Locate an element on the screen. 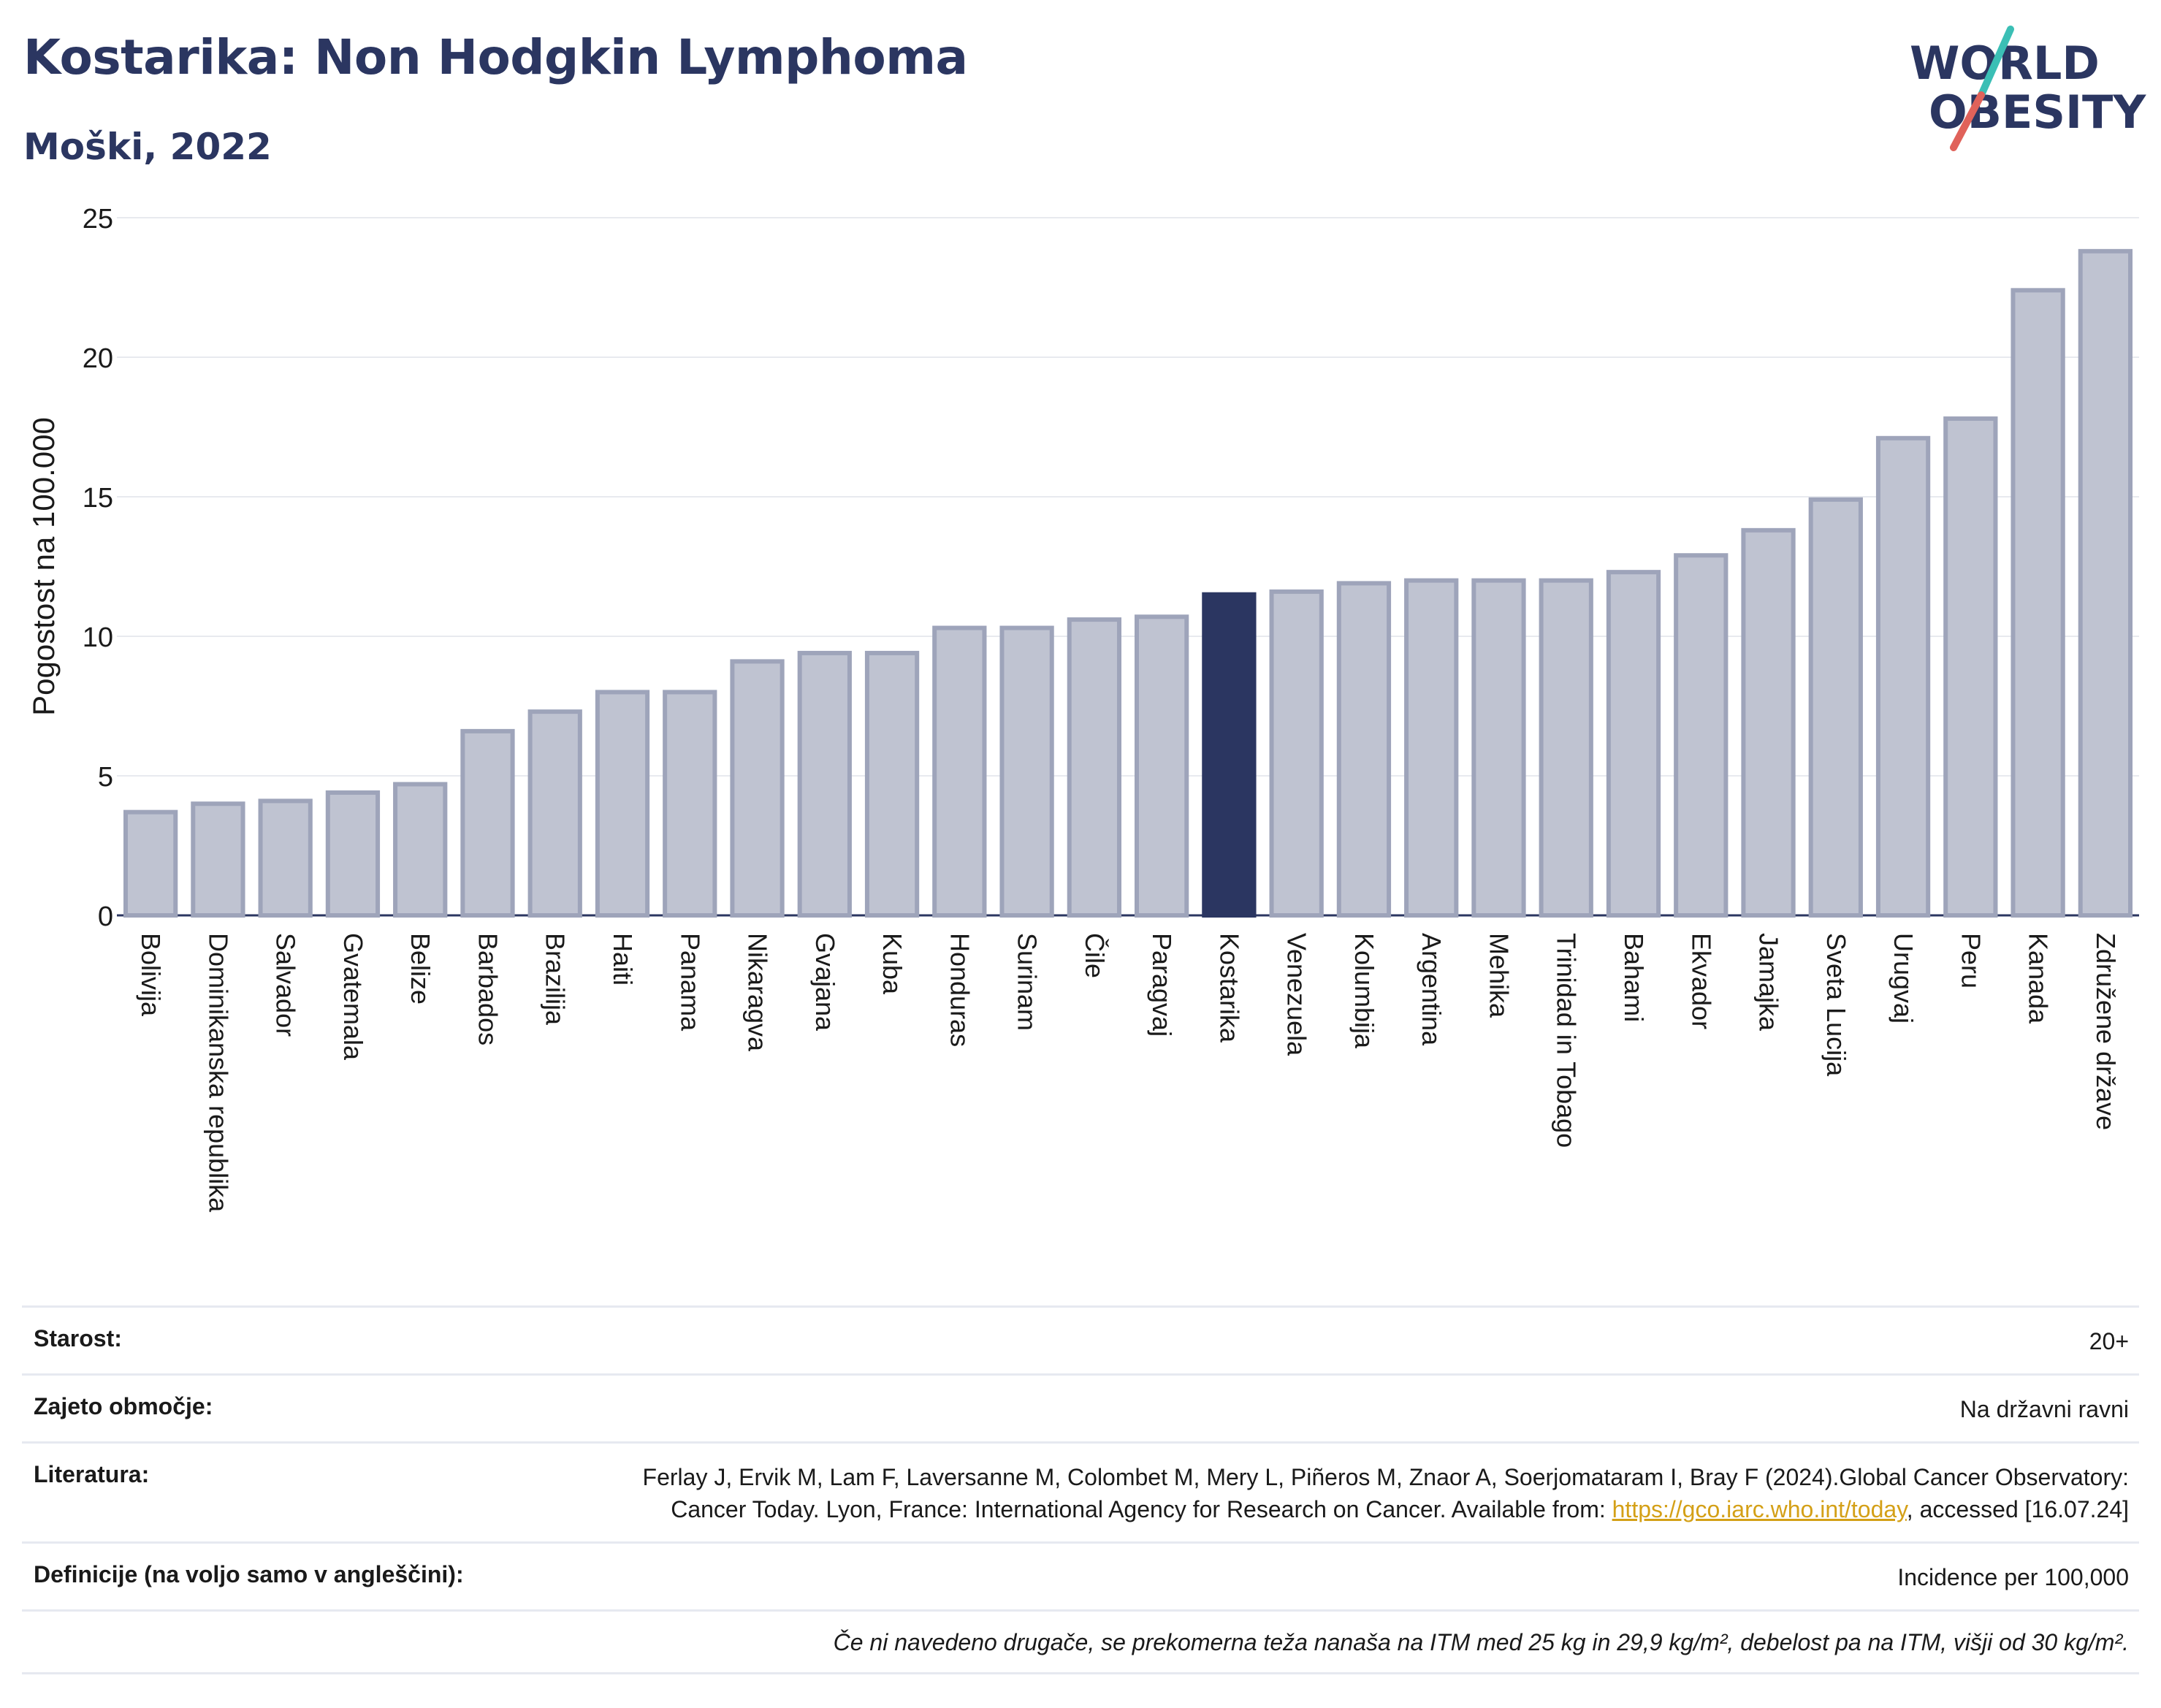  x-tick-label: Gvajana is located at coordinates (825, 982).